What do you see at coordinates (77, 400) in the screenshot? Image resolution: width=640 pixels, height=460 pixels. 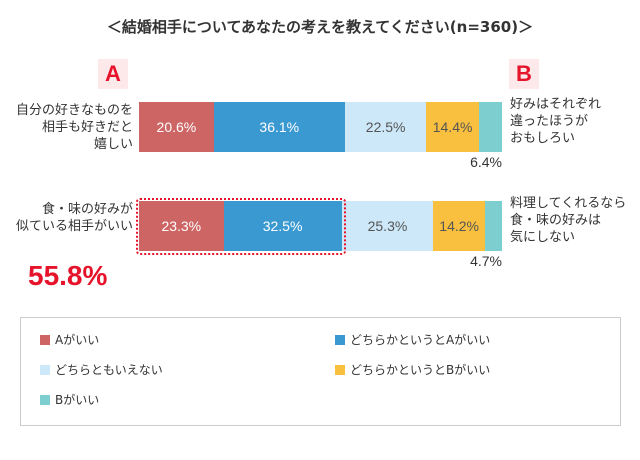 I see `legend-label: Bがいい` at bounding box center [77, 400].